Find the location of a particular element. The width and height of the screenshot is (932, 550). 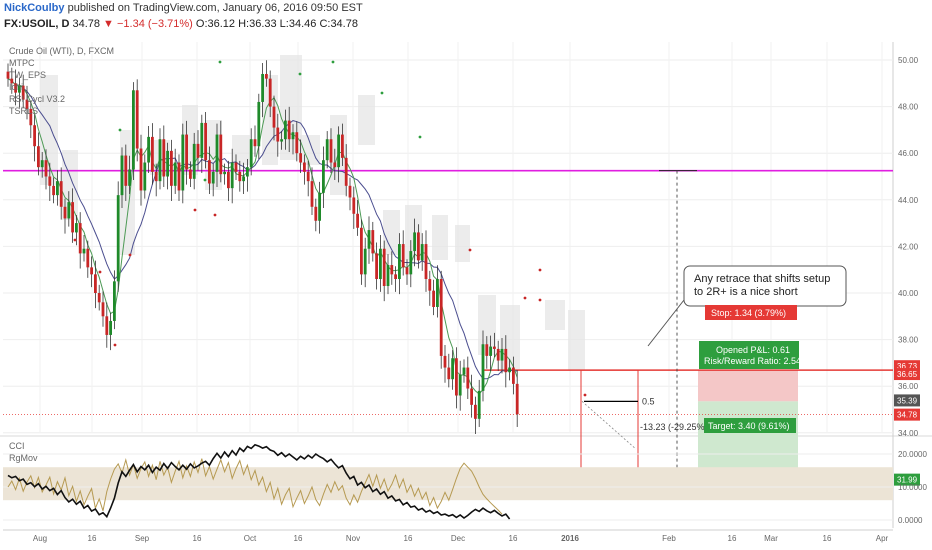

rgmov-line is located at coordinates (255, 486).